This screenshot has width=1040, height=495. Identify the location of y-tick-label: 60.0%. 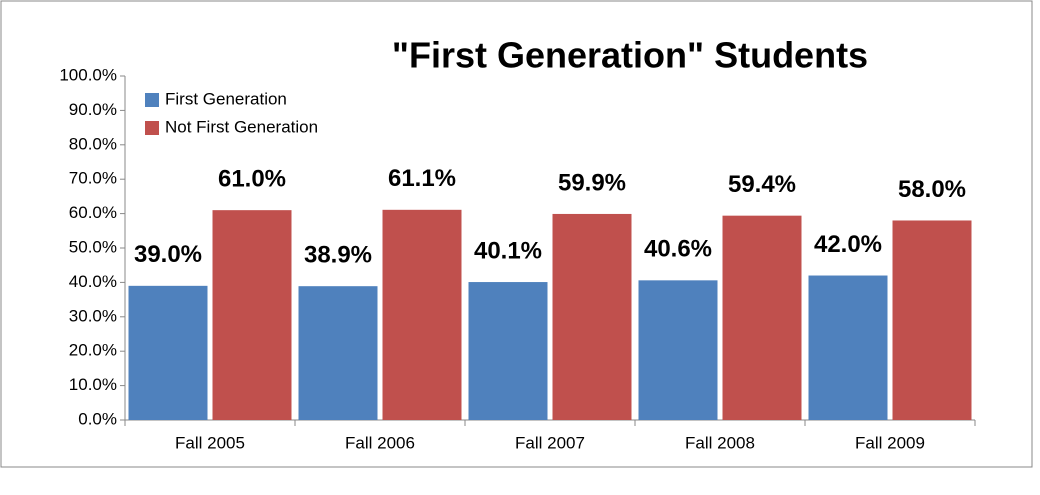
(93, 212).